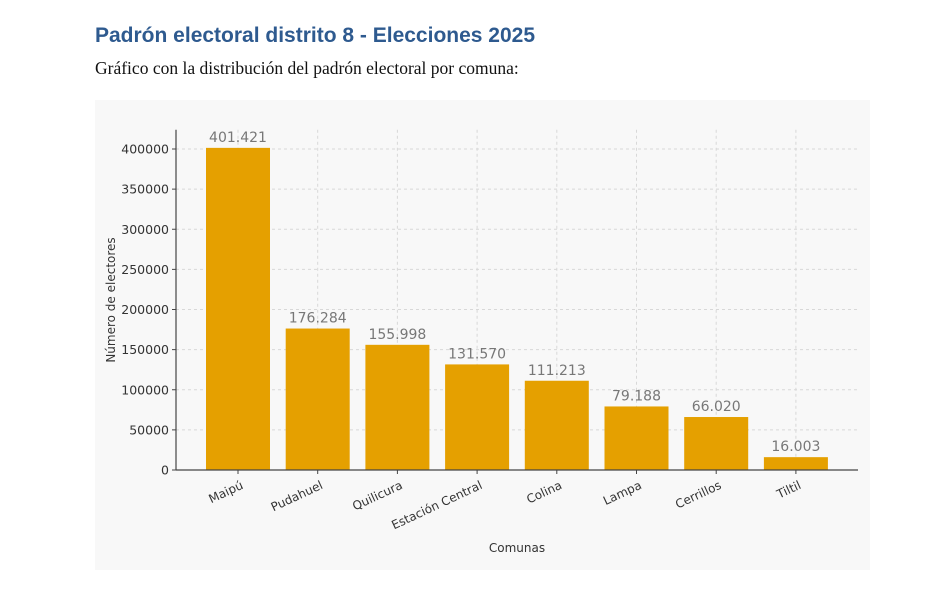  Describe the element at coordinates (436, 505) in the screenshot. I see `x-tick-label: Estación Central` at that location.